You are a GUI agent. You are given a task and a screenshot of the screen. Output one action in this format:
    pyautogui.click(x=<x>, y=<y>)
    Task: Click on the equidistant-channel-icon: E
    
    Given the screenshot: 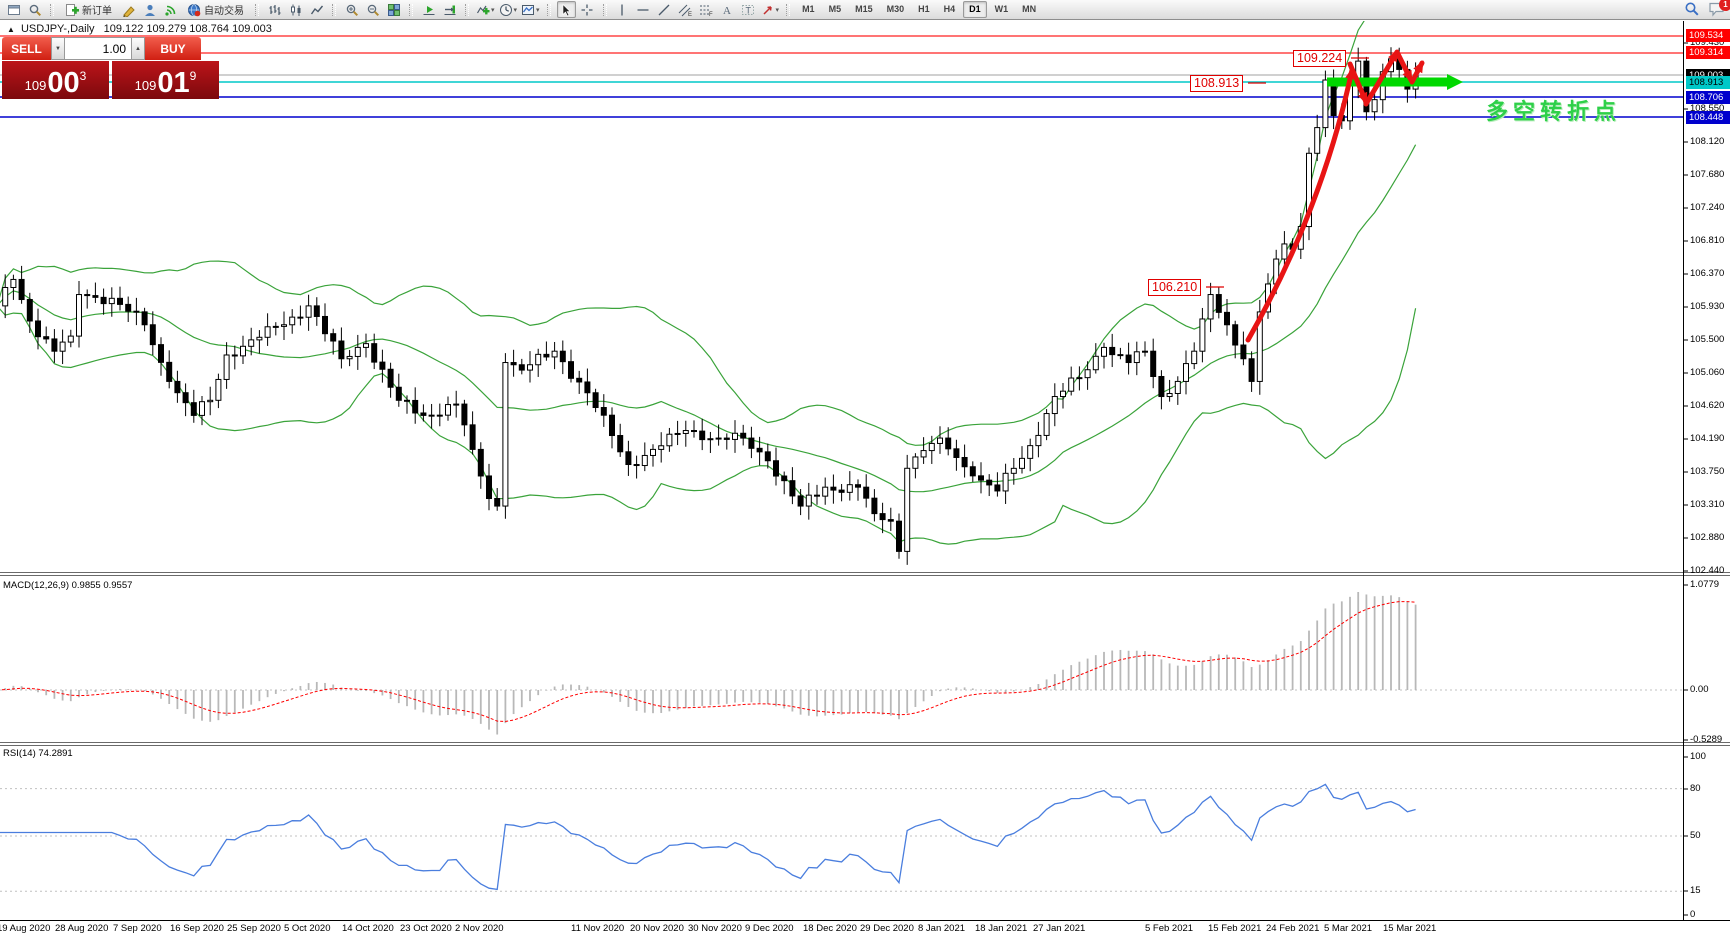 What is the action you would take?
    pyautogui.click(x=685, y=9)
    